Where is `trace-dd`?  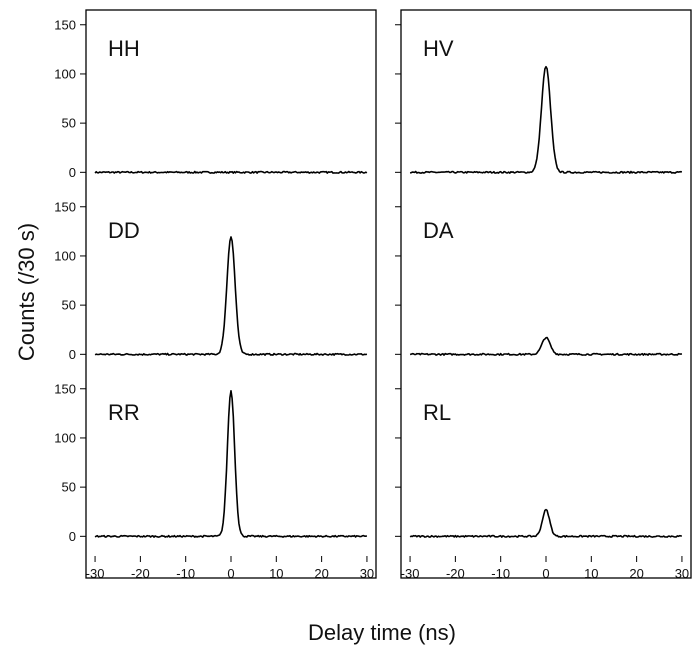 trace-dd is located at coordinates (231, 296).